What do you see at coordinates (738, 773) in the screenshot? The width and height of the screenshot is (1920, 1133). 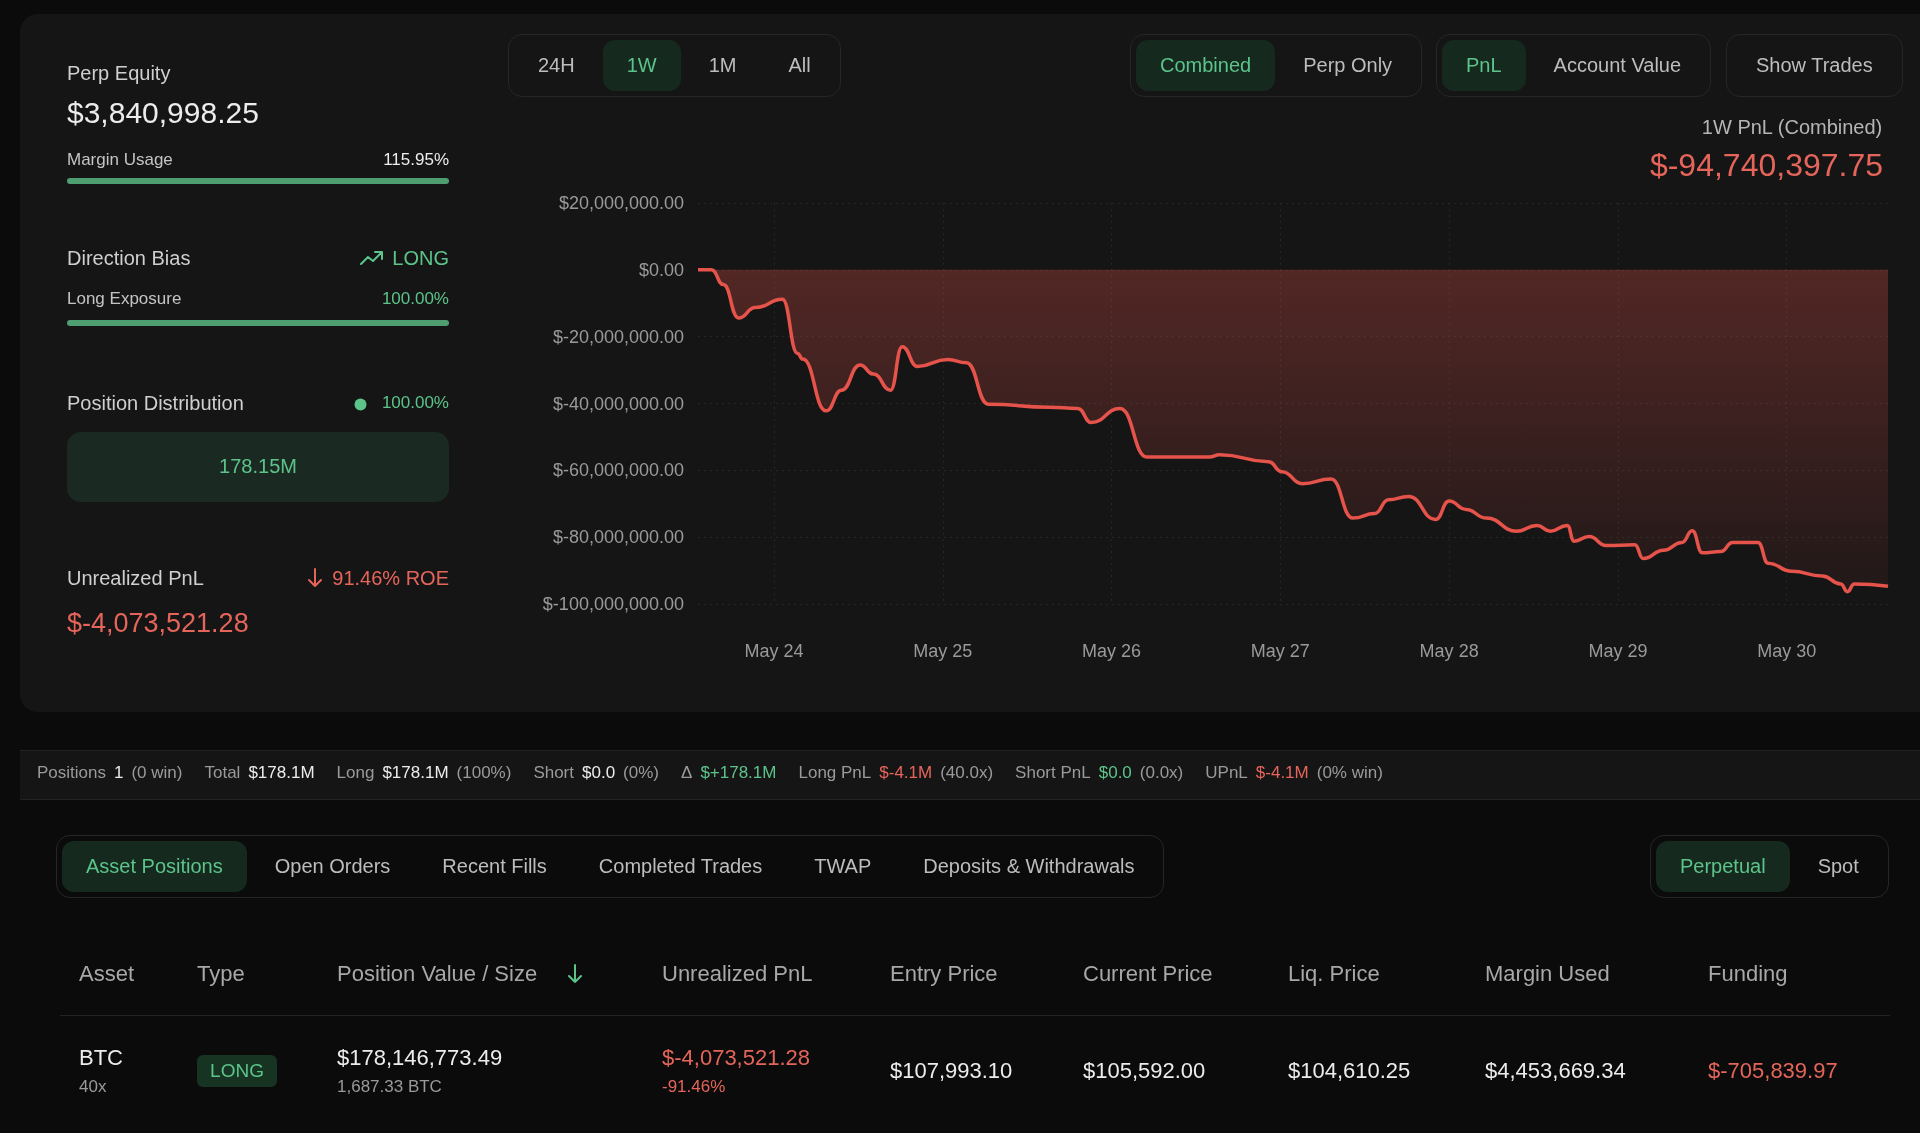 I see `text: $+178.1M` at bounding box center [738, 773].